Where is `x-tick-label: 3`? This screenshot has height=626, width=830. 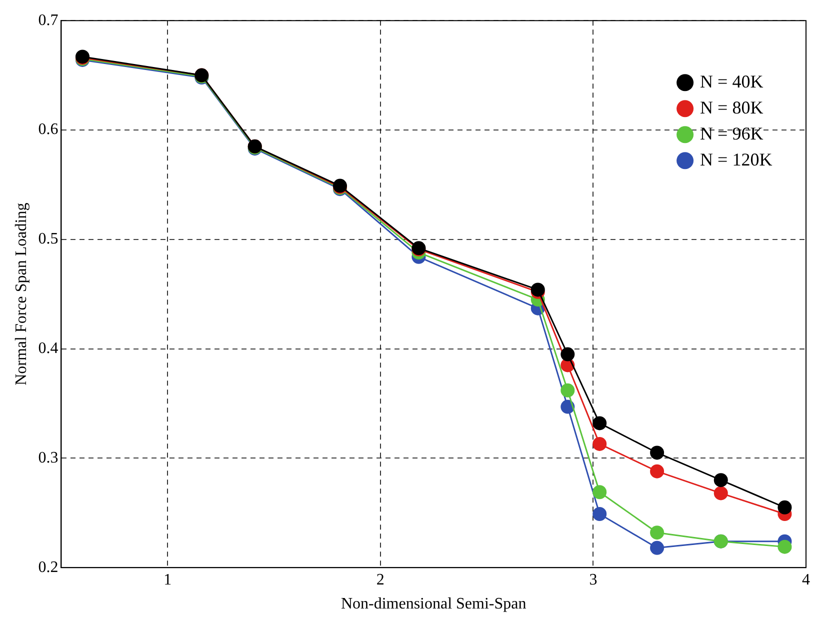 x-tick-label: 3 is located at coordinates (593, 579).